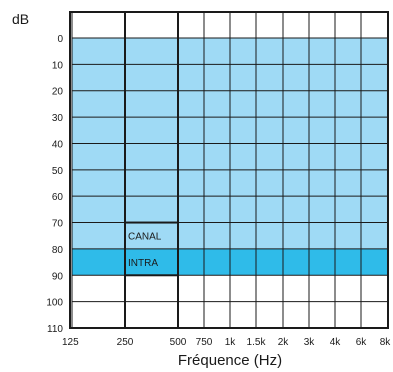  I want to click on x-tick-label: 750, so click(204, 342).